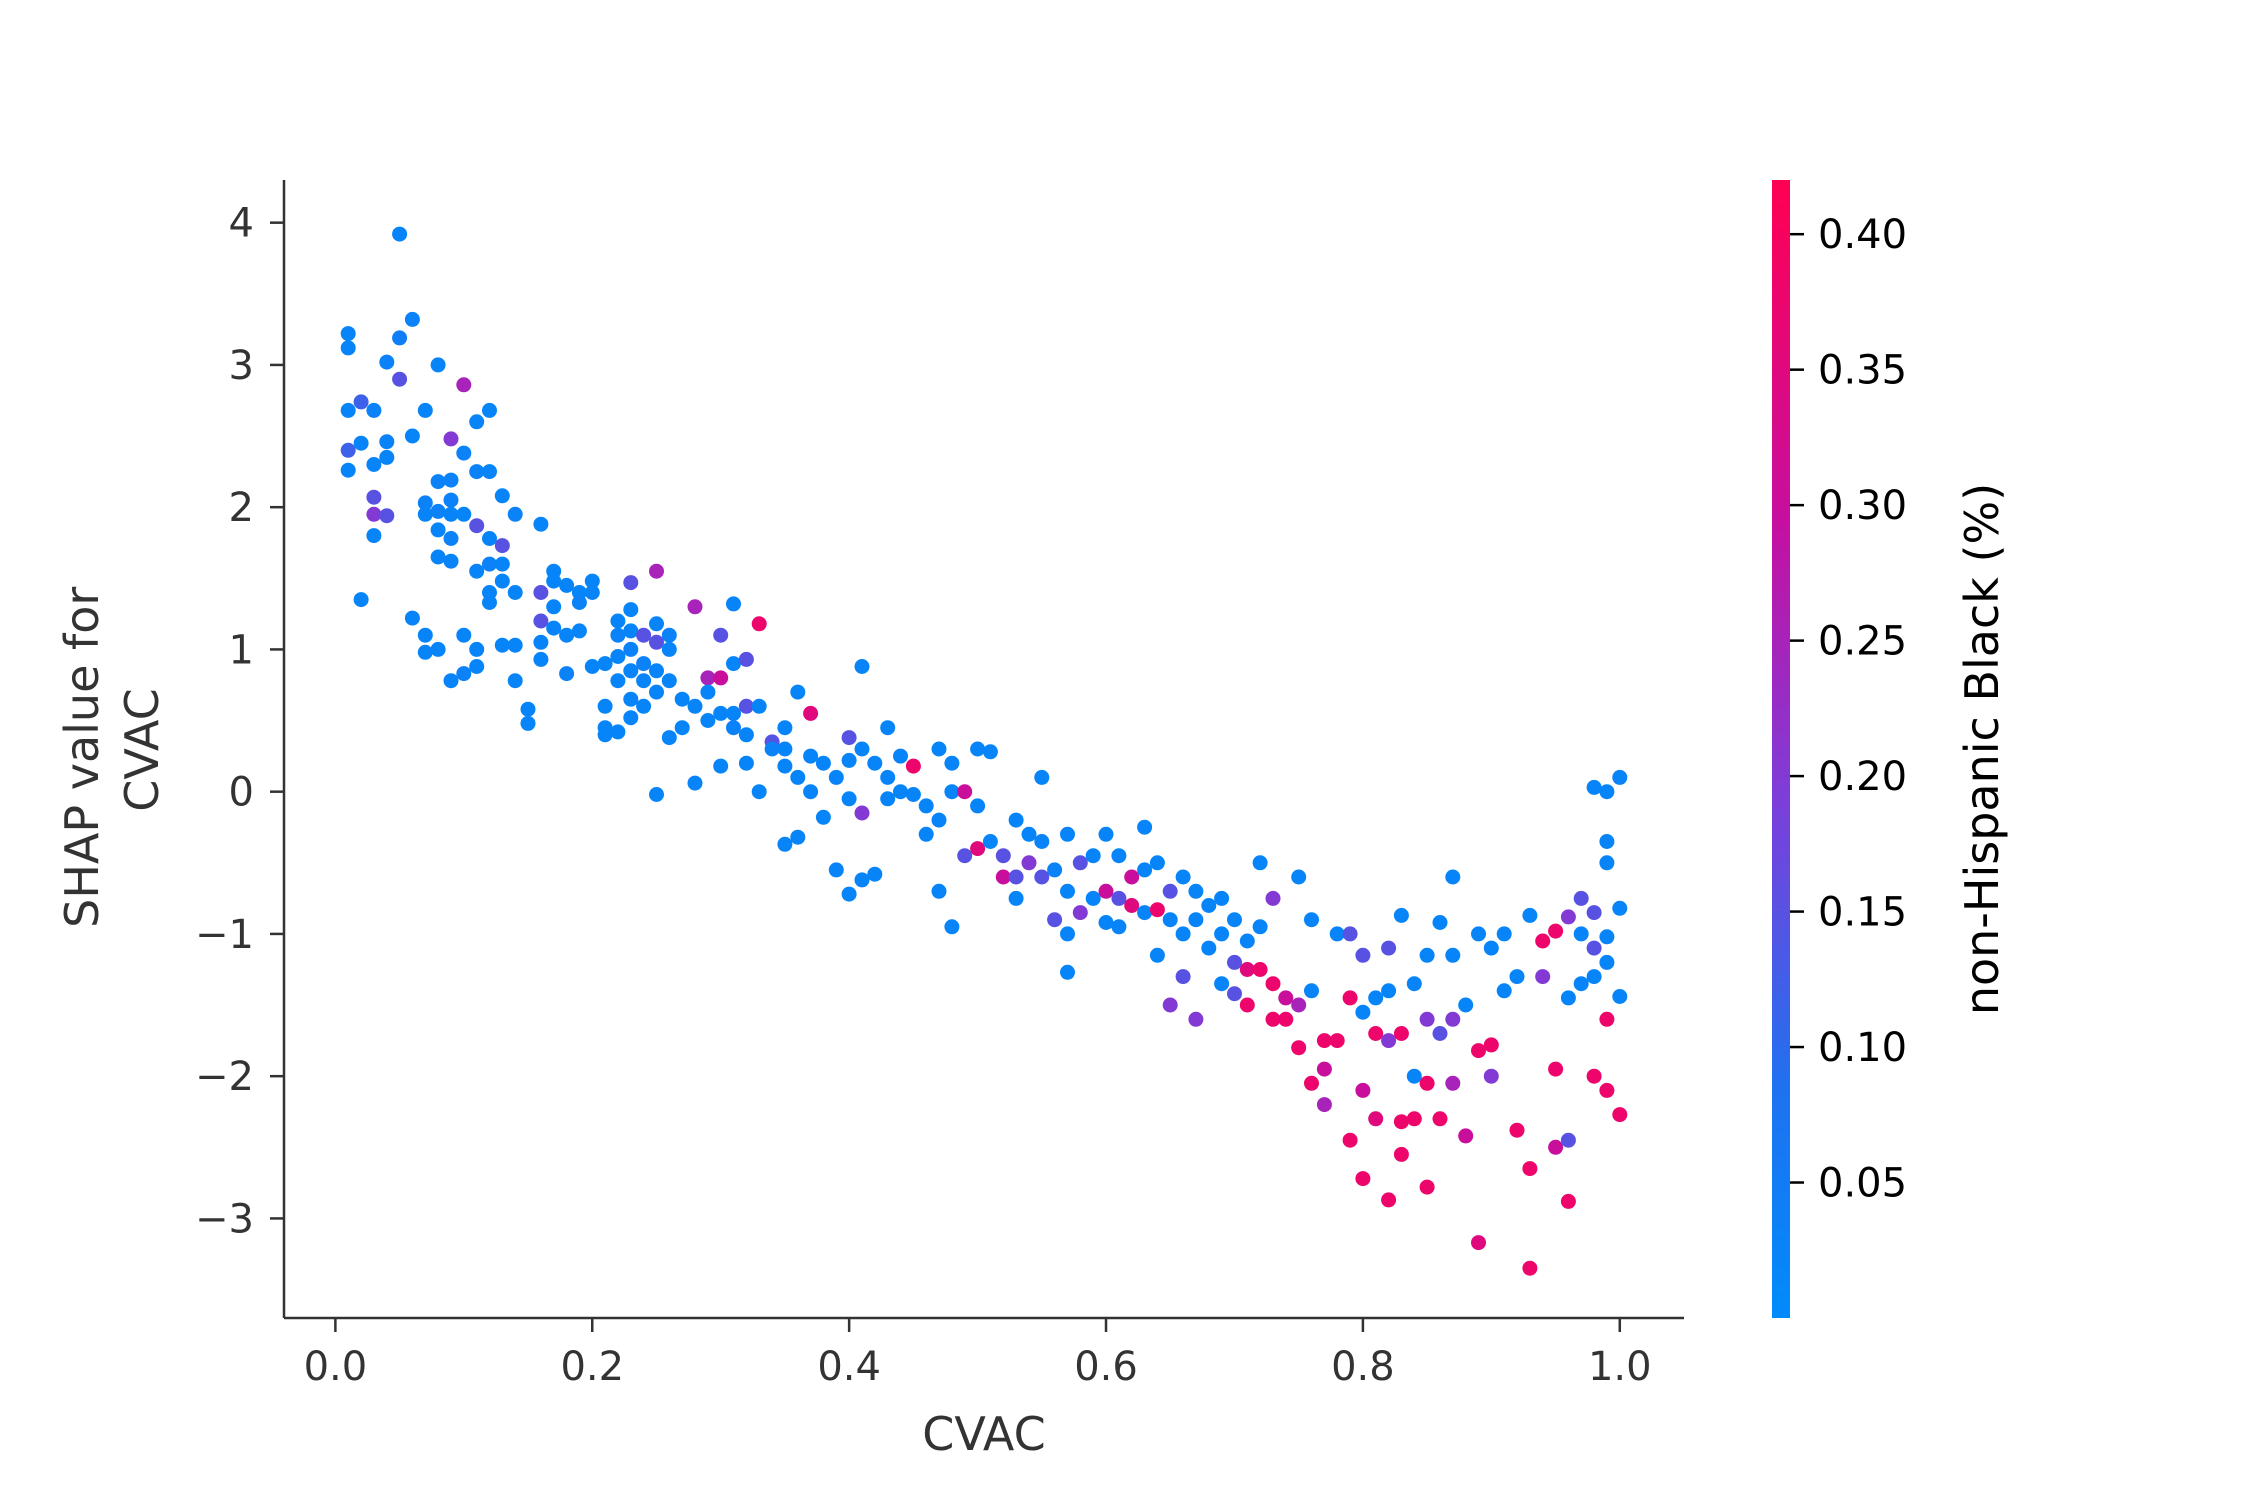  Describe the element at coordinates (336, 1367) in the screenshot. I see `x-tick-label: 0.0` at that location.